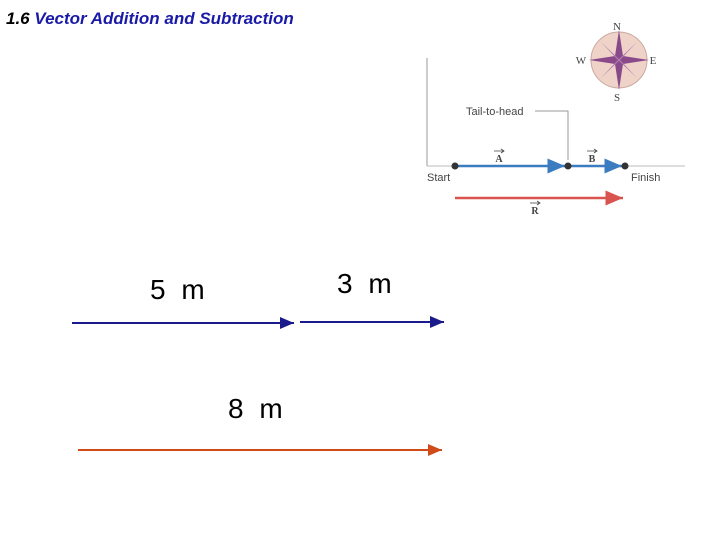 This screenshot has width=720, height=540. Describe the element at coordinates (499, 159) in the screenshot. I see `vector-label: A` at that location.